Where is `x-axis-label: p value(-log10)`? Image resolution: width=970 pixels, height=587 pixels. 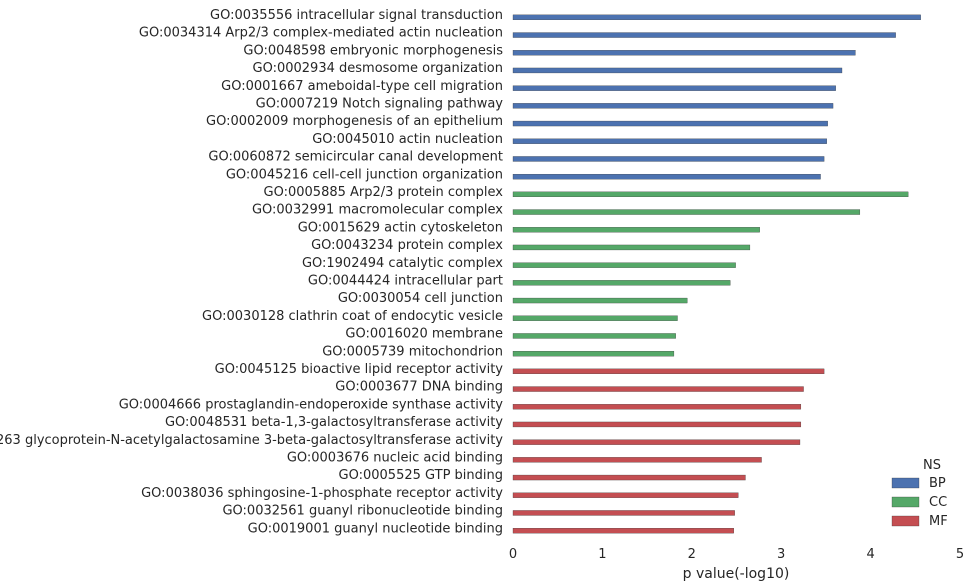 x-axis-label: p value(-log10) is located at coordinates (736, 574).